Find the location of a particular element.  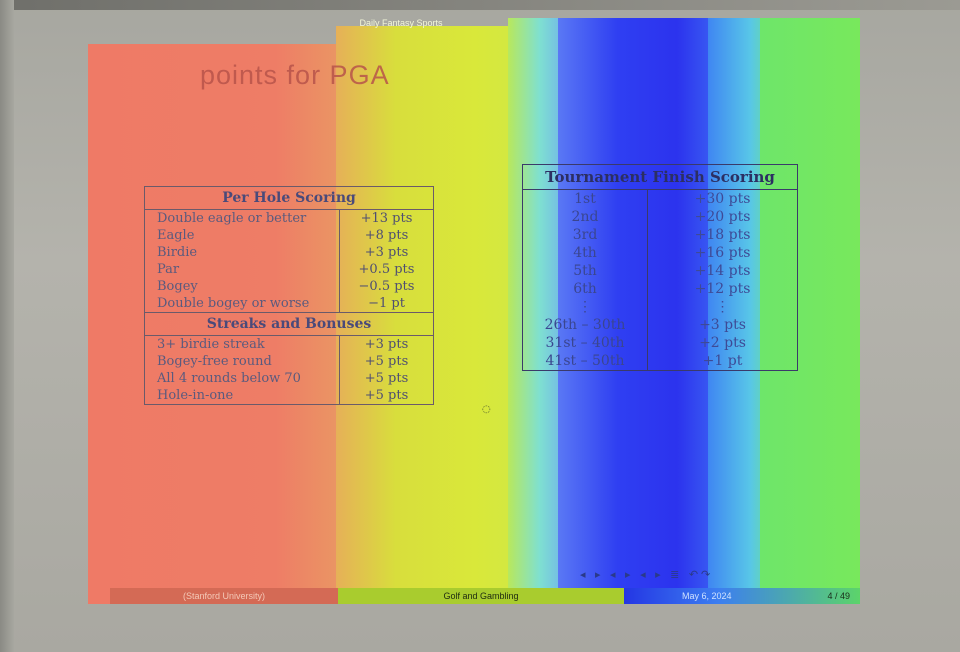

finish-place: 41st – 50th is located at coordinates (585, 361).